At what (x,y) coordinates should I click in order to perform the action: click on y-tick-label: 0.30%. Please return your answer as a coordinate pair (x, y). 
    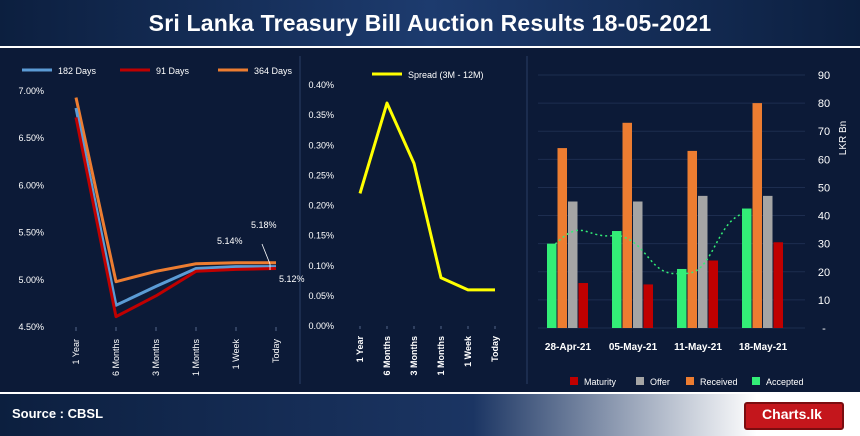
    Looking at the image, I should click on (321, 145).